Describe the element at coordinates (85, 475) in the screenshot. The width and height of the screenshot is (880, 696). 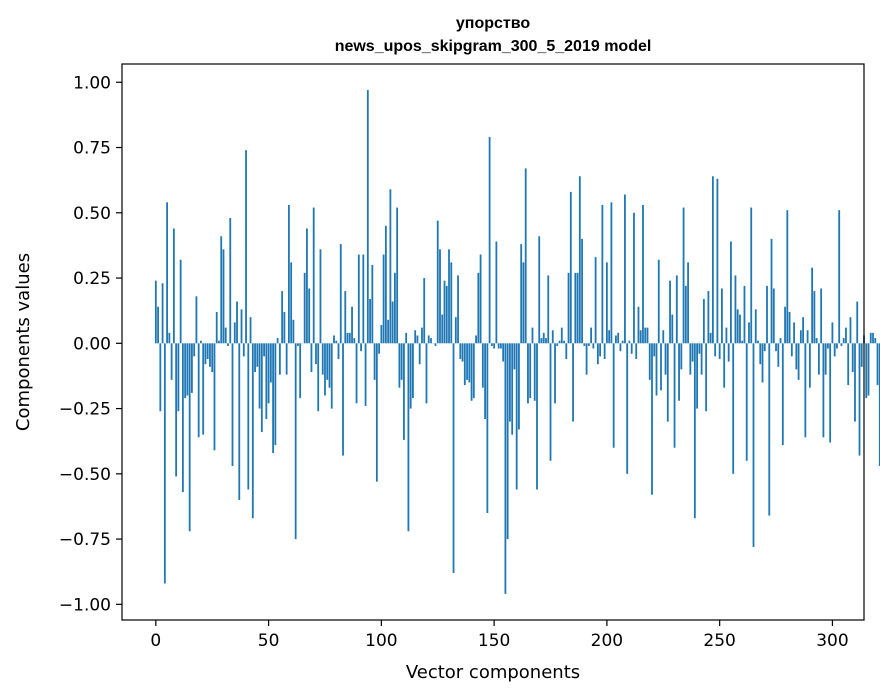
I see `y-tick-label: −0.50` at that location.